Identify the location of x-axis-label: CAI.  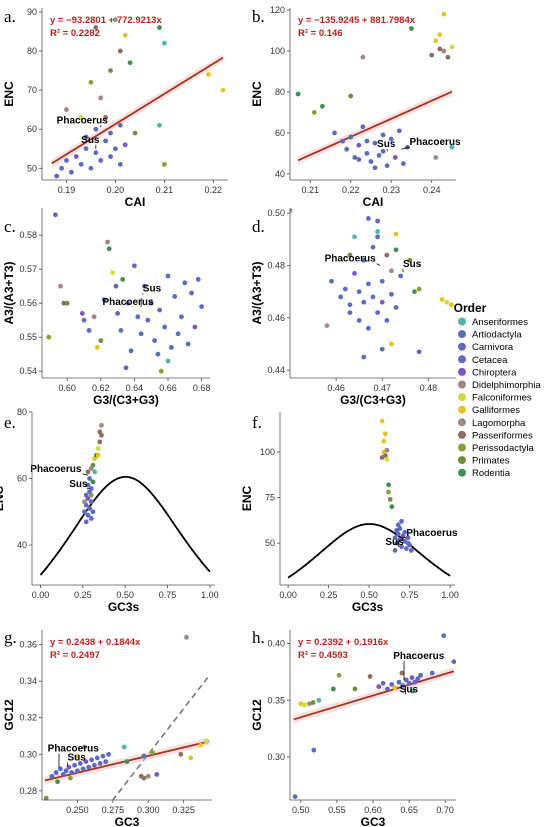
(373, 202).